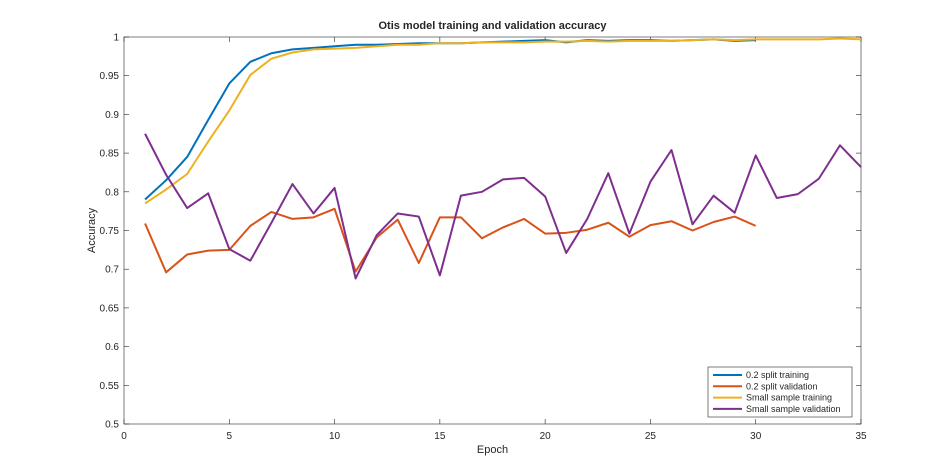 This screenshot has width=950, height=476. Describe the element at coordinates (777, 375) in the screenshot. I see `legend-label: 0.2 split training` at that location.